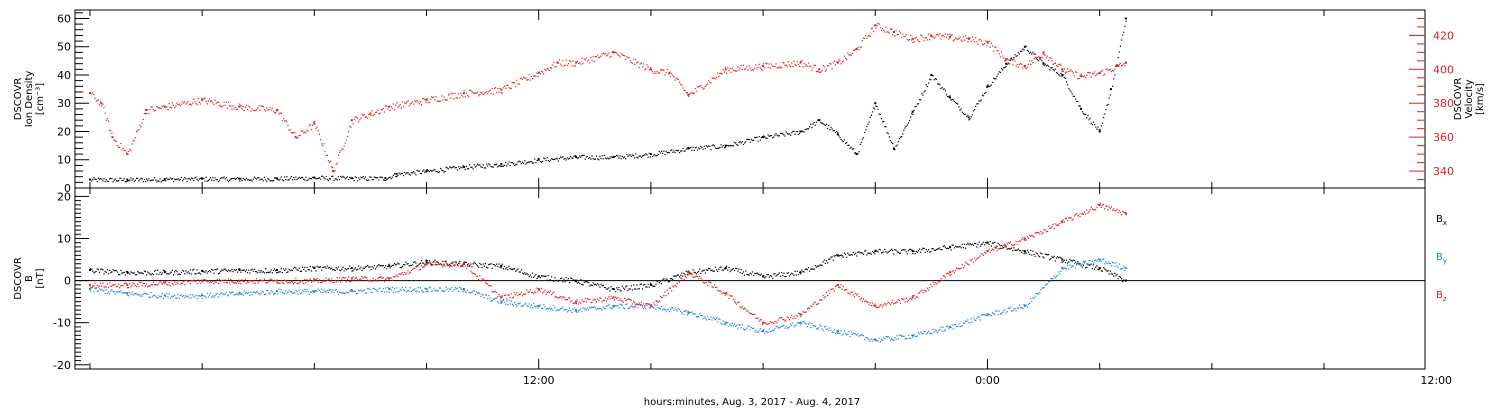 Image resolution: width=1500 pixels, height=410 pixels. What do you see at coordinates (1443, 35) in the screenshot?
I see `top-right-tick-label: 420` at bounding box center [1443, 35].